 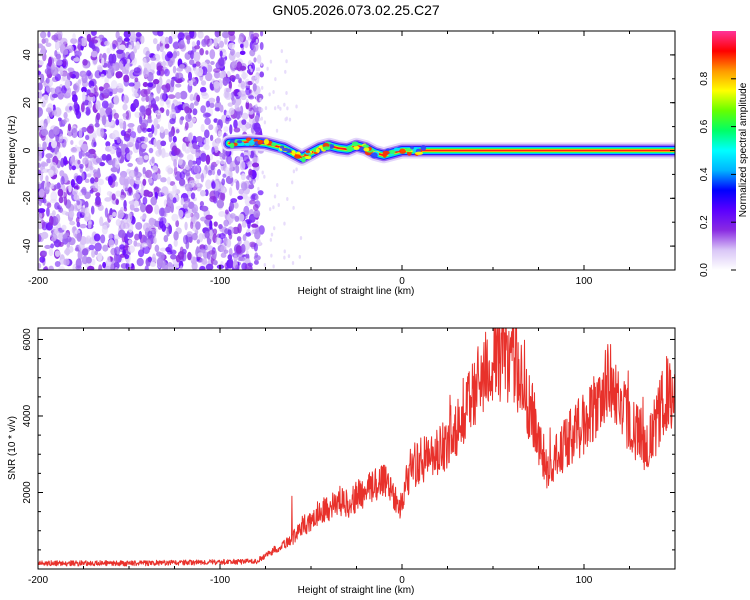 What do you see at coordinates (717, 174) in the screenshot?
I see `colorbar-ticks: 0.0 0.2 0.4 0.6 0.8` at bounding box center [717, 174].